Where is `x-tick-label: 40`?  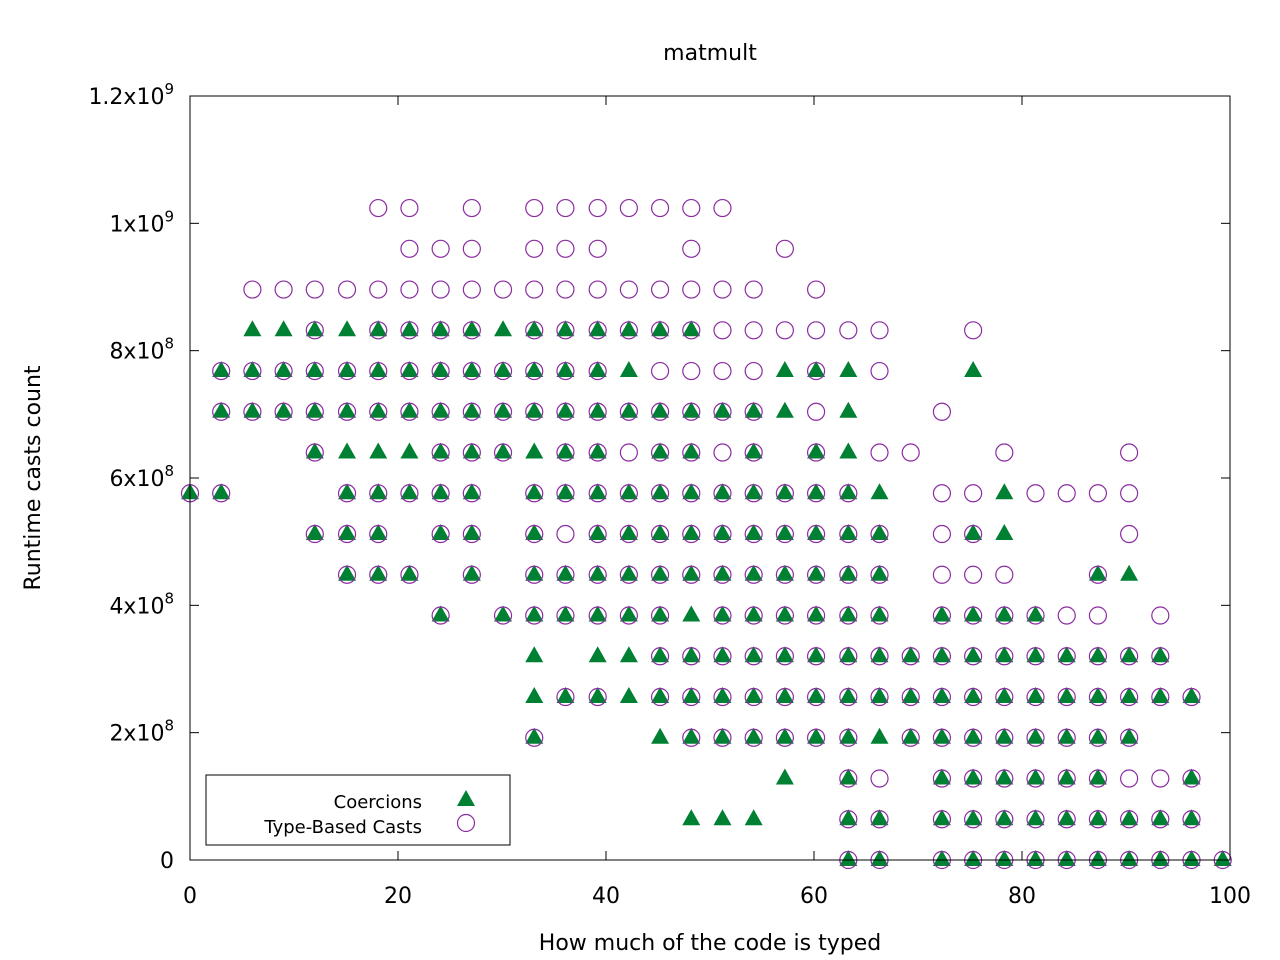
x-tick-label: 40 is located at coordinates (606, 896).